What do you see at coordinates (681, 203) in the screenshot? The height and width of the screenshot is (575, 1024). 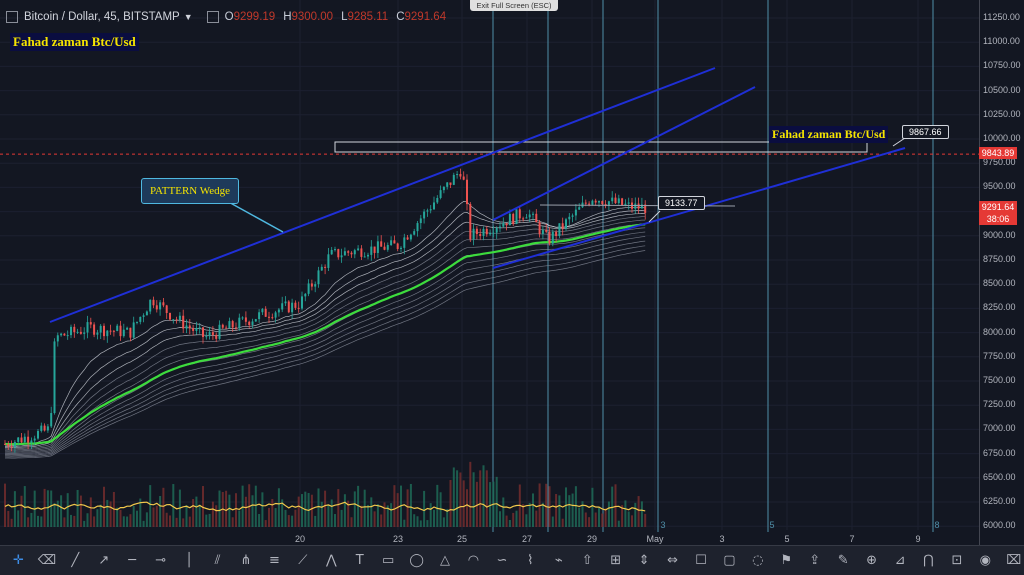 I see `price-callout-lower: 9133.77` at bounding box center [681, 203].